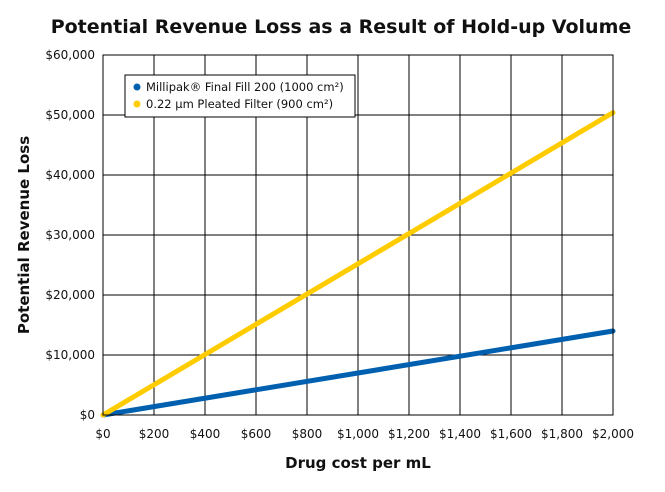  What do you see at coordinates (137, 87) in the screenshot?
I see `legend-marker-millipak` at bounding box center [137, 87].